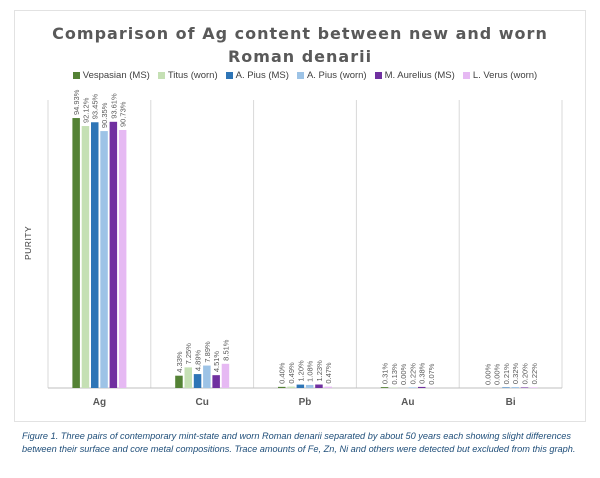  I want to click on data-label: 4.33%, so click(179, 362).